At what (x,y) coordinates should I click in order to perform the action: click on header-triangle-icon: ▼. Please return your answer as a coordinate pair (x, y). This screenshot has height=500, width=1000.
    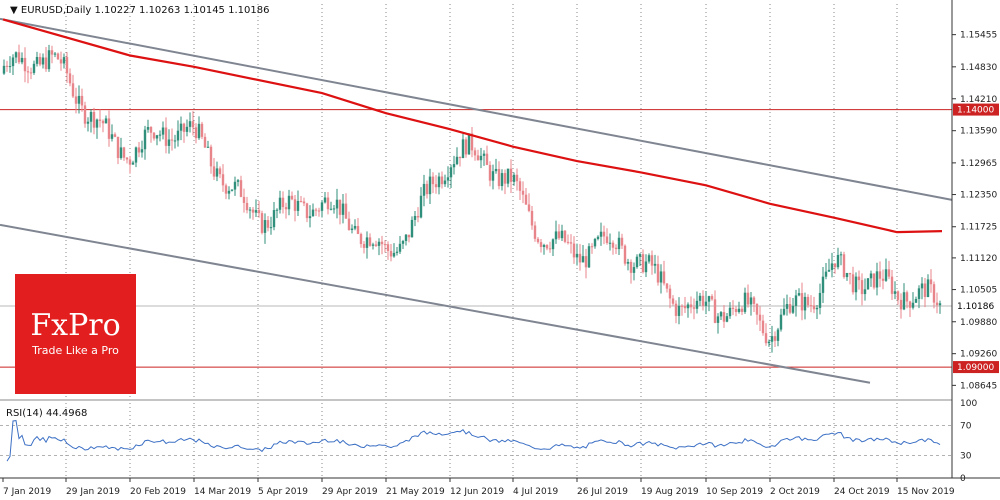
    Looking at the image, I should click on (15, 10).